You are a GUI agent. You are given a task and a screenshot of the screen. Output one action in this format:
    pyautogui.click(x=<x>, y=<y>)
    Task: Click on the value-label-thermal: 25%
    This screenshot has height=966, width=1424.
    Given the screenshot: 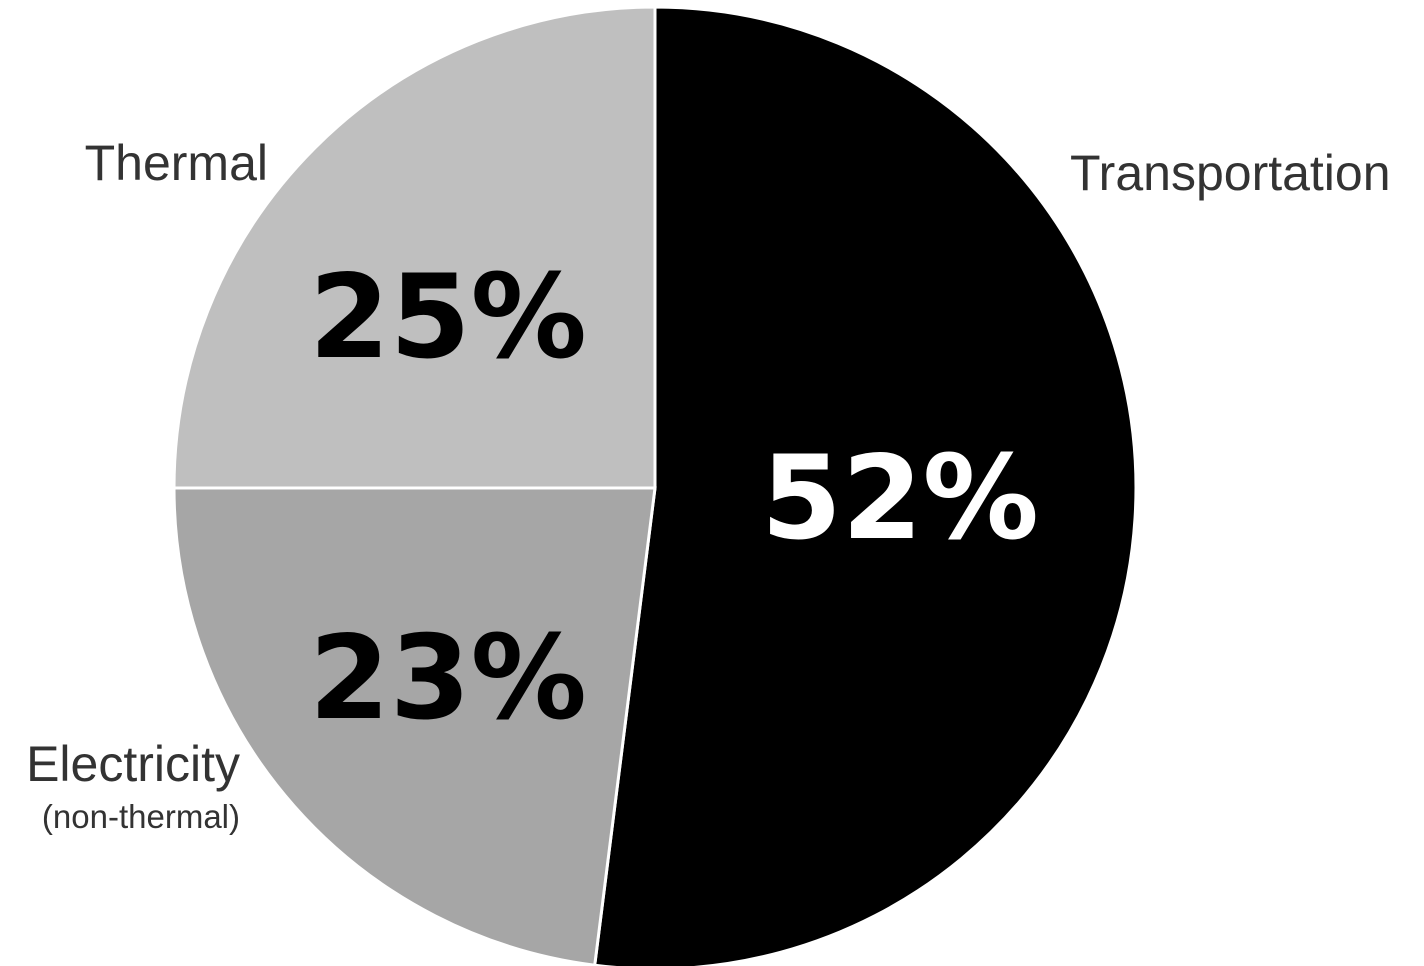 What is the action you would take?
    pyautogui.click(x=448, y=317)
    